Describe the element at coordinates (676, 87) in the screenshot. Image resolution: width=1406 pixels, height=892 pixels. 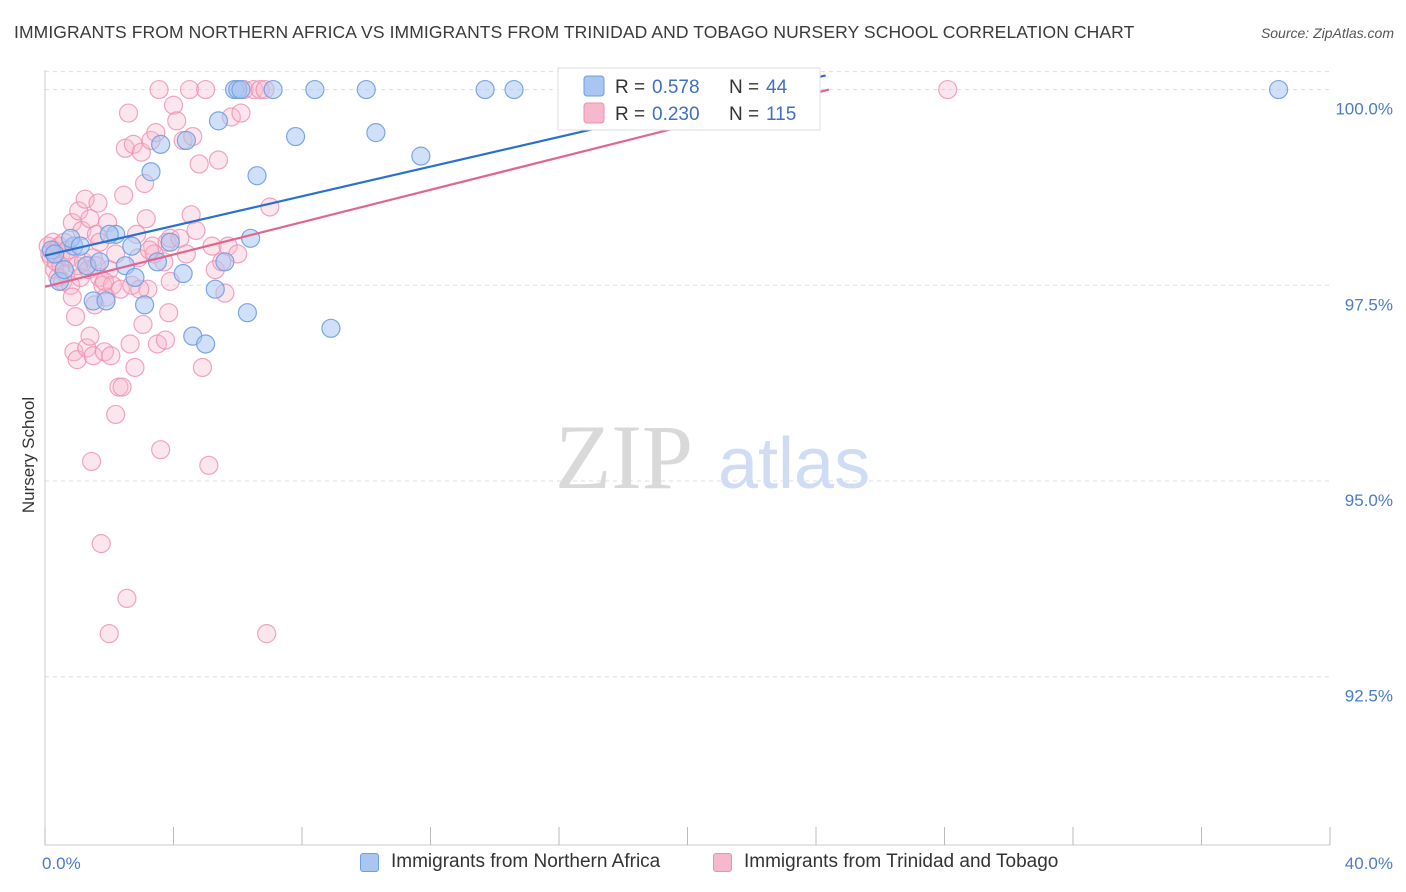
I see `legend-r-value-1: 0.578` at that location.